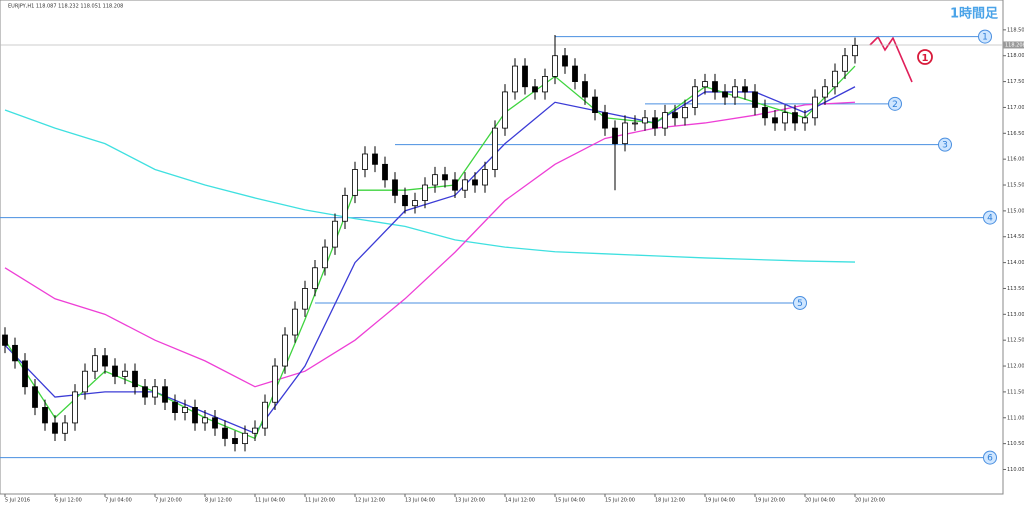 This screenshot has height=505, width=1024. What do you see at coordinates (470, 501) in the screenshot?
I see `x-tick-label: 13 Jul 20:00` at bounding box center [470, 501].